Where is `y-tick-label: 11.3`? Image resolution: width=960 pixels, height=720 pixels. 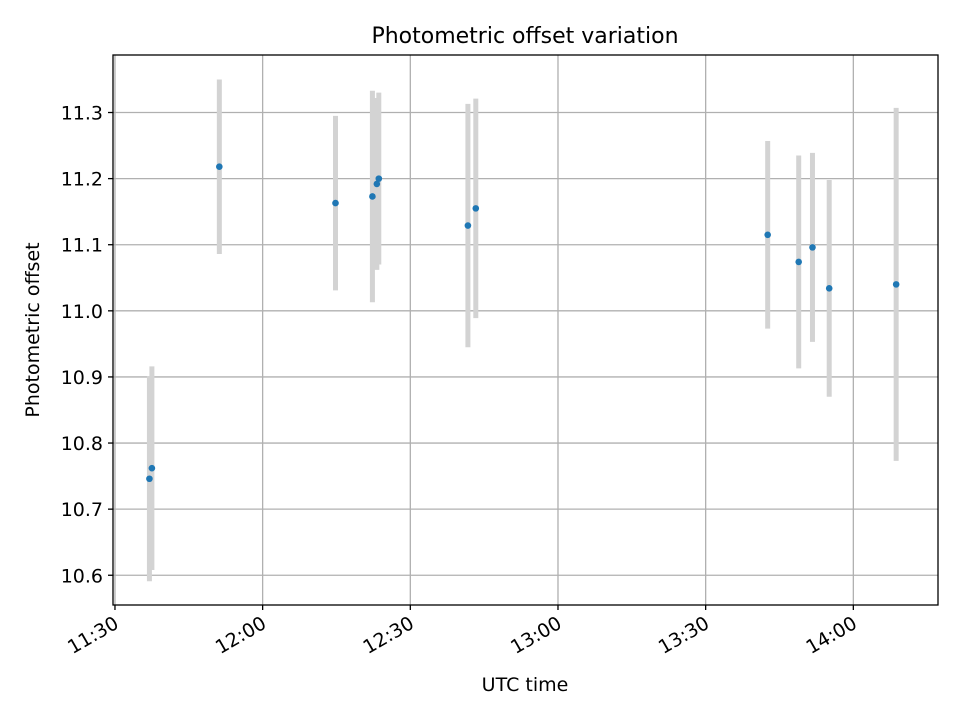
y-tick-label: 11.3 is located at coordinates (82, 114).